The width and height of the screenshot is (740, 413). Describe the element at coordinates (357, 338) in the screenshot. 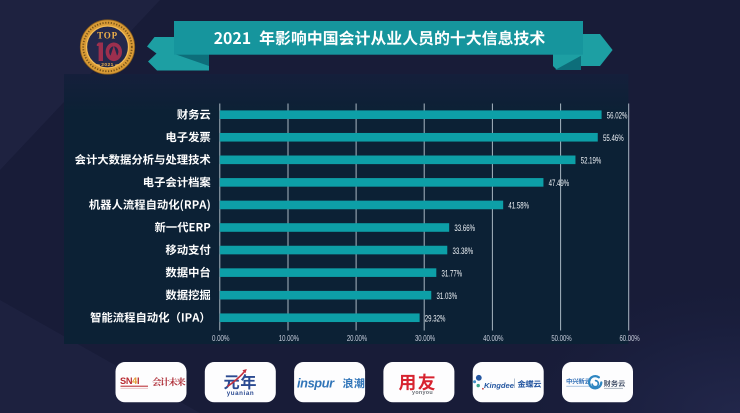

I see `svg-text: 20.00%` at that location.